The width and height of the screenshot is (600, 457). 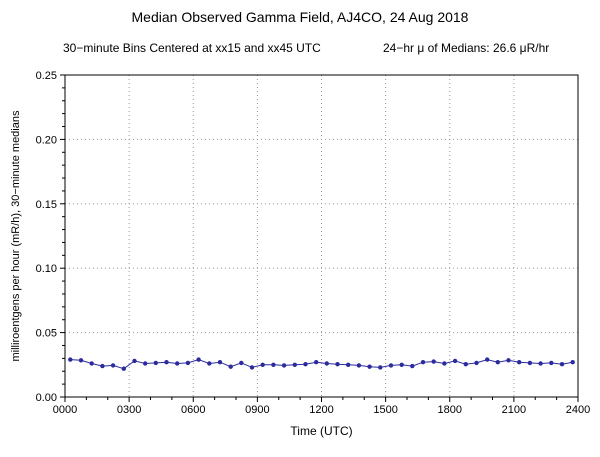 I want to click on y-tick-label: 0.20, so click(x=46, y=140).